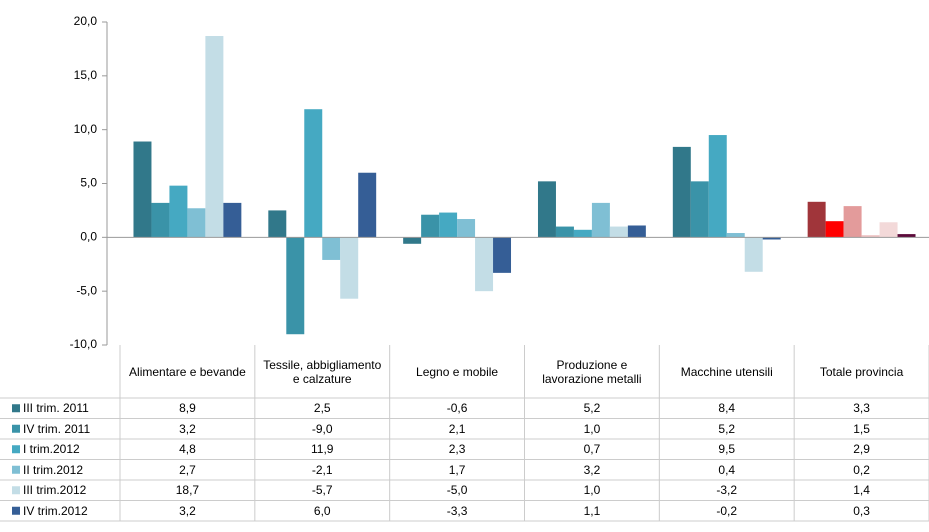 This screenshot has height=532, width=929. Describe the element at coordinates (727, 469) in the screenshot. I see `value-label: 0,4` at that location.